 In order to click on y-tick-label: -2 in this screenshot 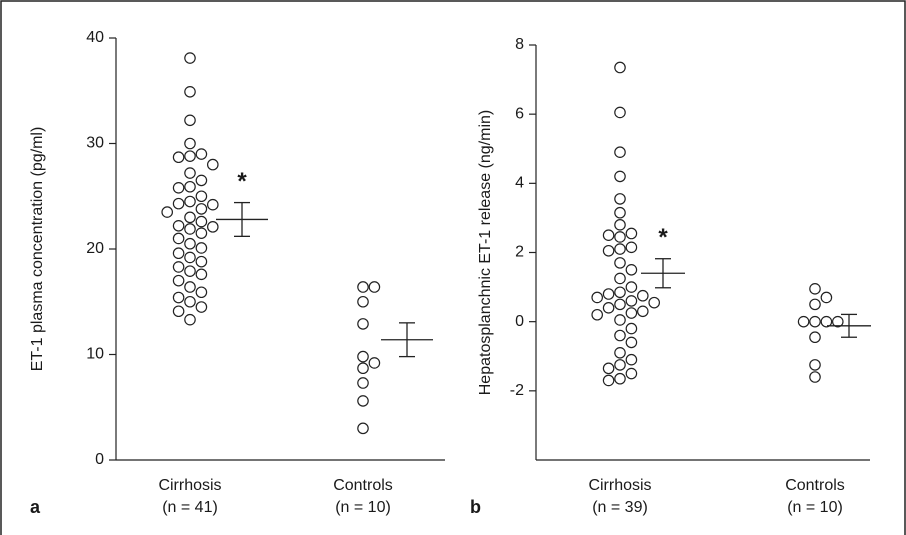, I will do `click(517, 390)`.